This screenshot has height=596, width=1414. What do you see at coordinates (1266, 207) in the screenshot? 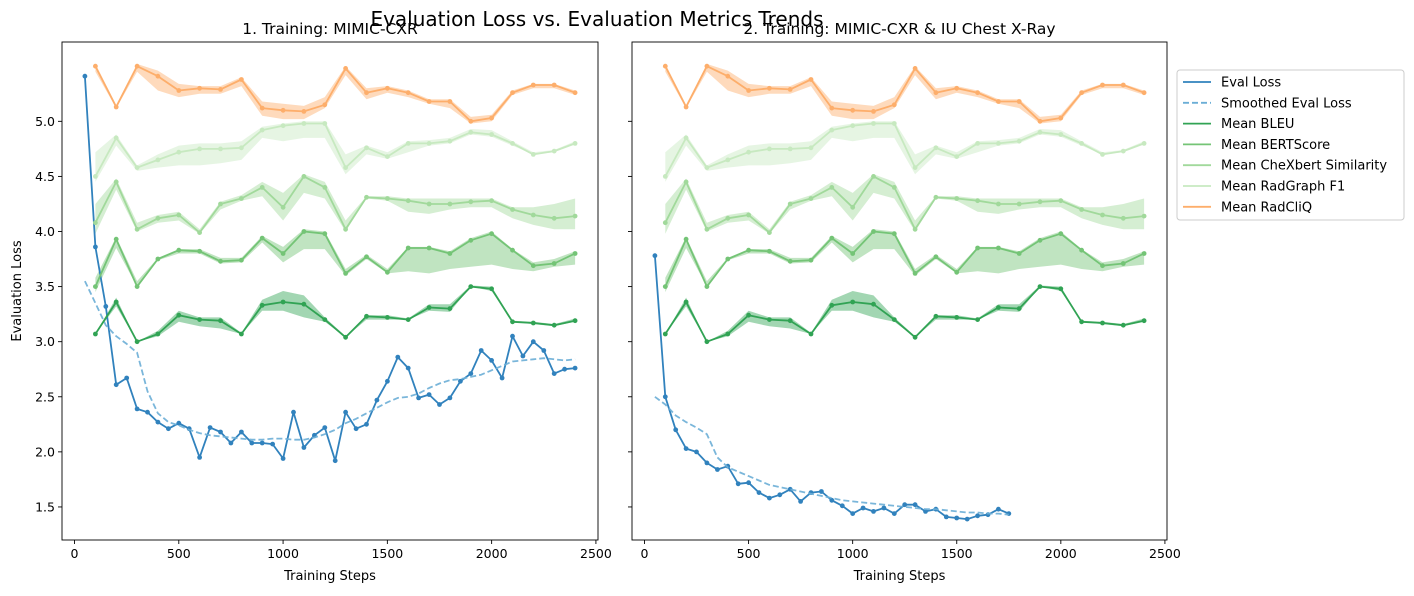
I see `legend-label: Mean RadCliQ` at bounding box center [1266, 207].